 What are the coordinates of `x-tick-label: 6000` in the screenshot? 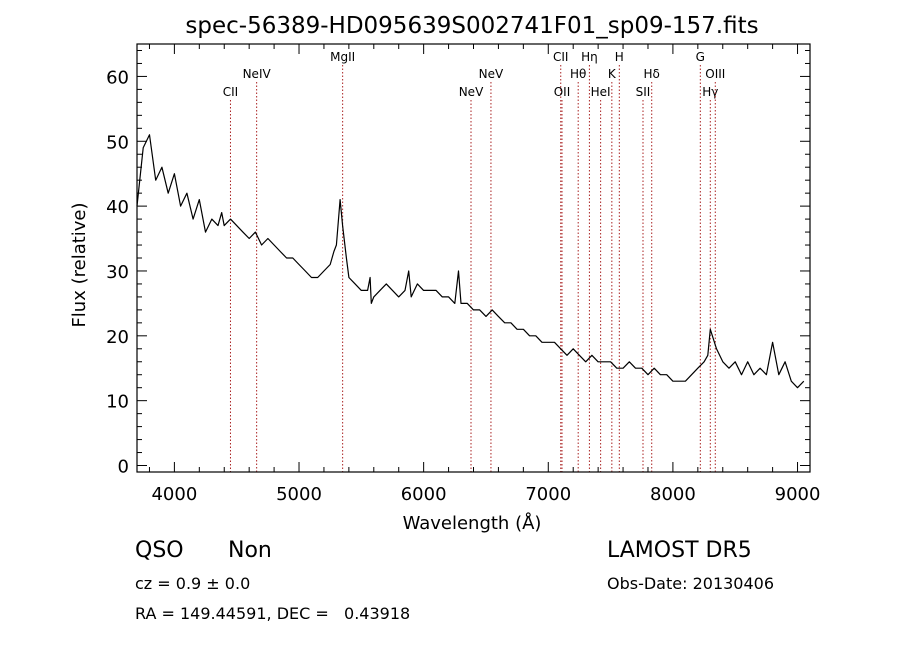 It's located at (424, 494).